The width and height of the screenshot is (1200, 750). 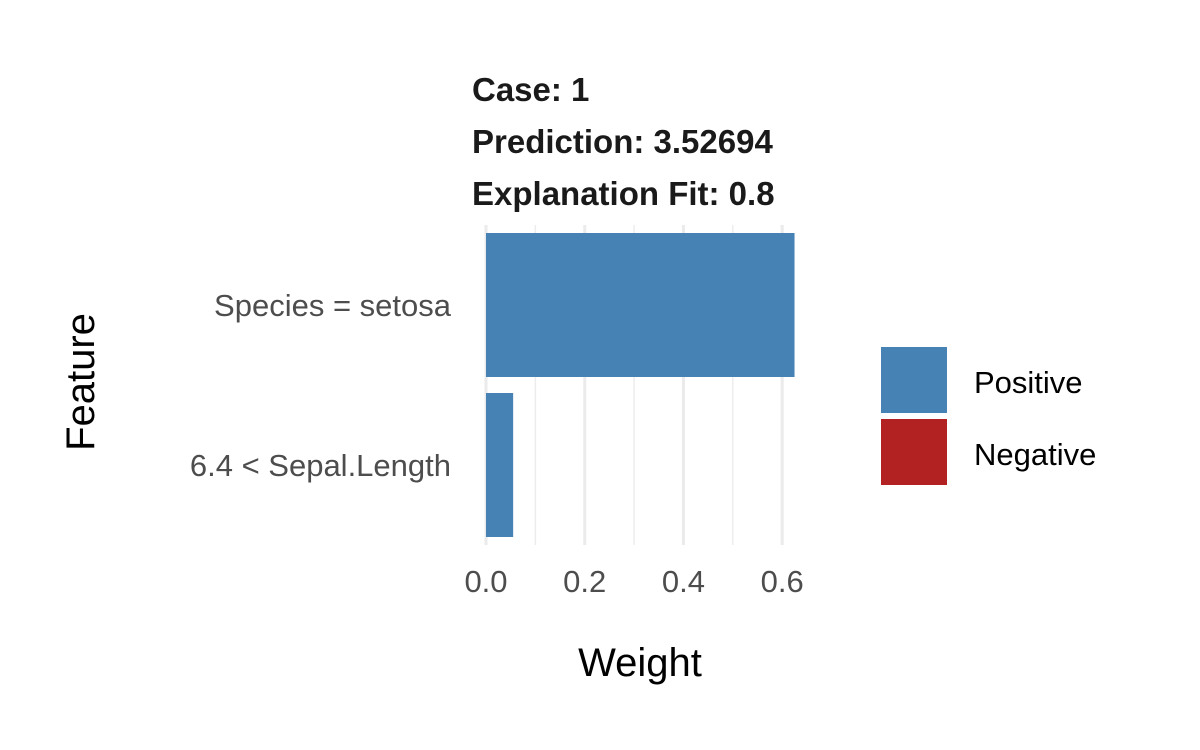 What do you see at coordinates (321, 385) in the screenshot?
I see `y-tick-labels: Species = setosa 6.4 < Sepal.Length` at bounding box center [321, 385].